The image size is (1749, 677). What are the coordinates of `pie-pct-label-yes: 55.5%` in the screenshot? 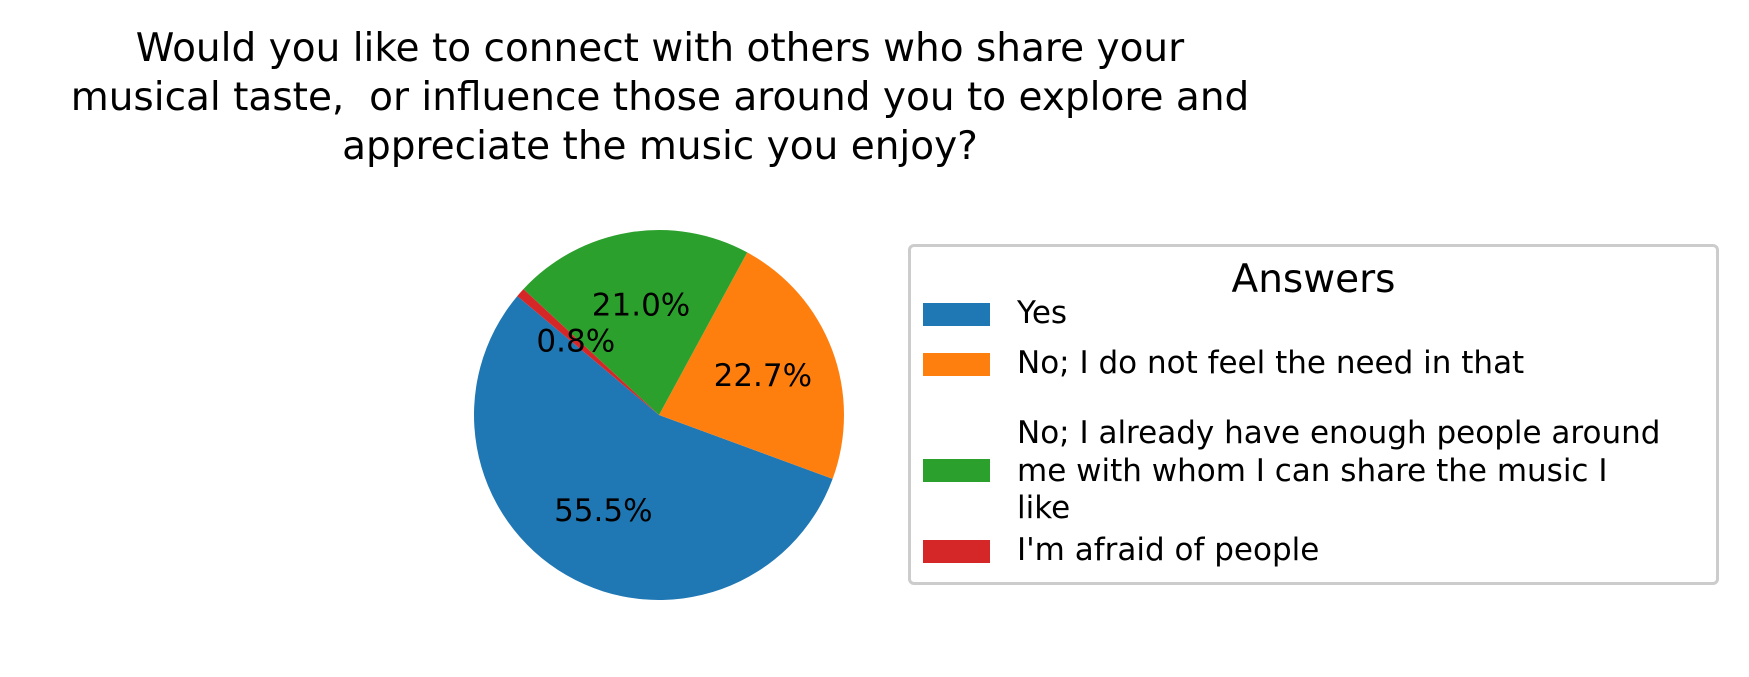 It's located at (603, 511).